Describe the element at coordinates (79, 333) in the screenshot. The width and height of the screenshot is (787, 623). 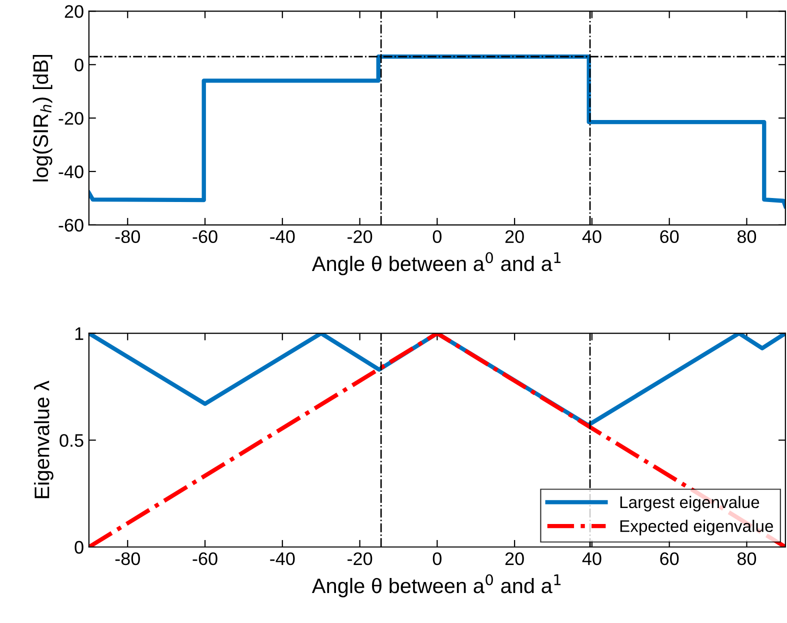
I see `y-tick-label: 1` at that location.